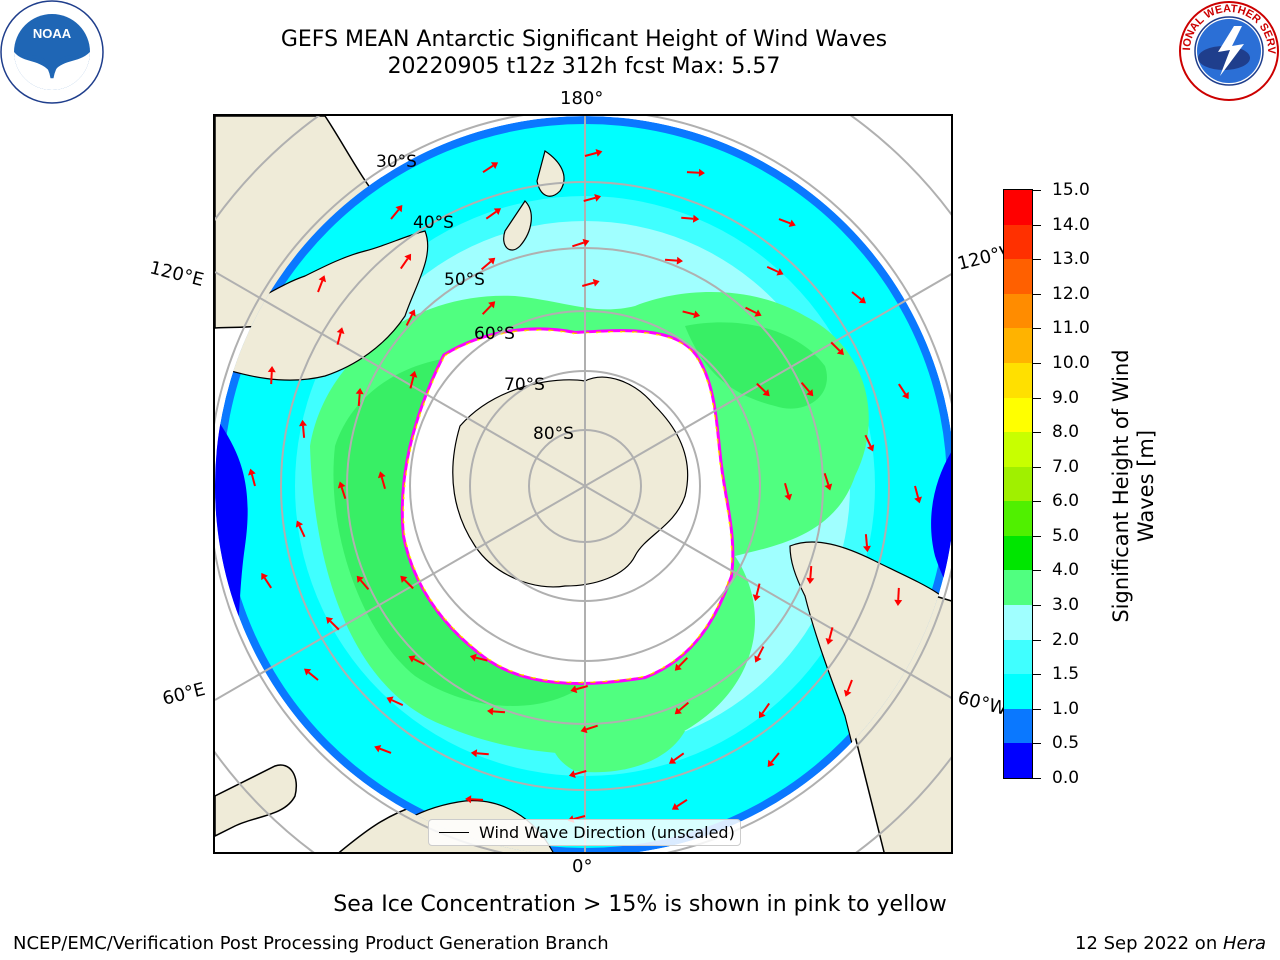 The height and width of the screenshot is (960, 1280). Describe the element at coordinates (1066, 639) in the screenshot. I see `colorbar-tick-label: 2.0` at that location.